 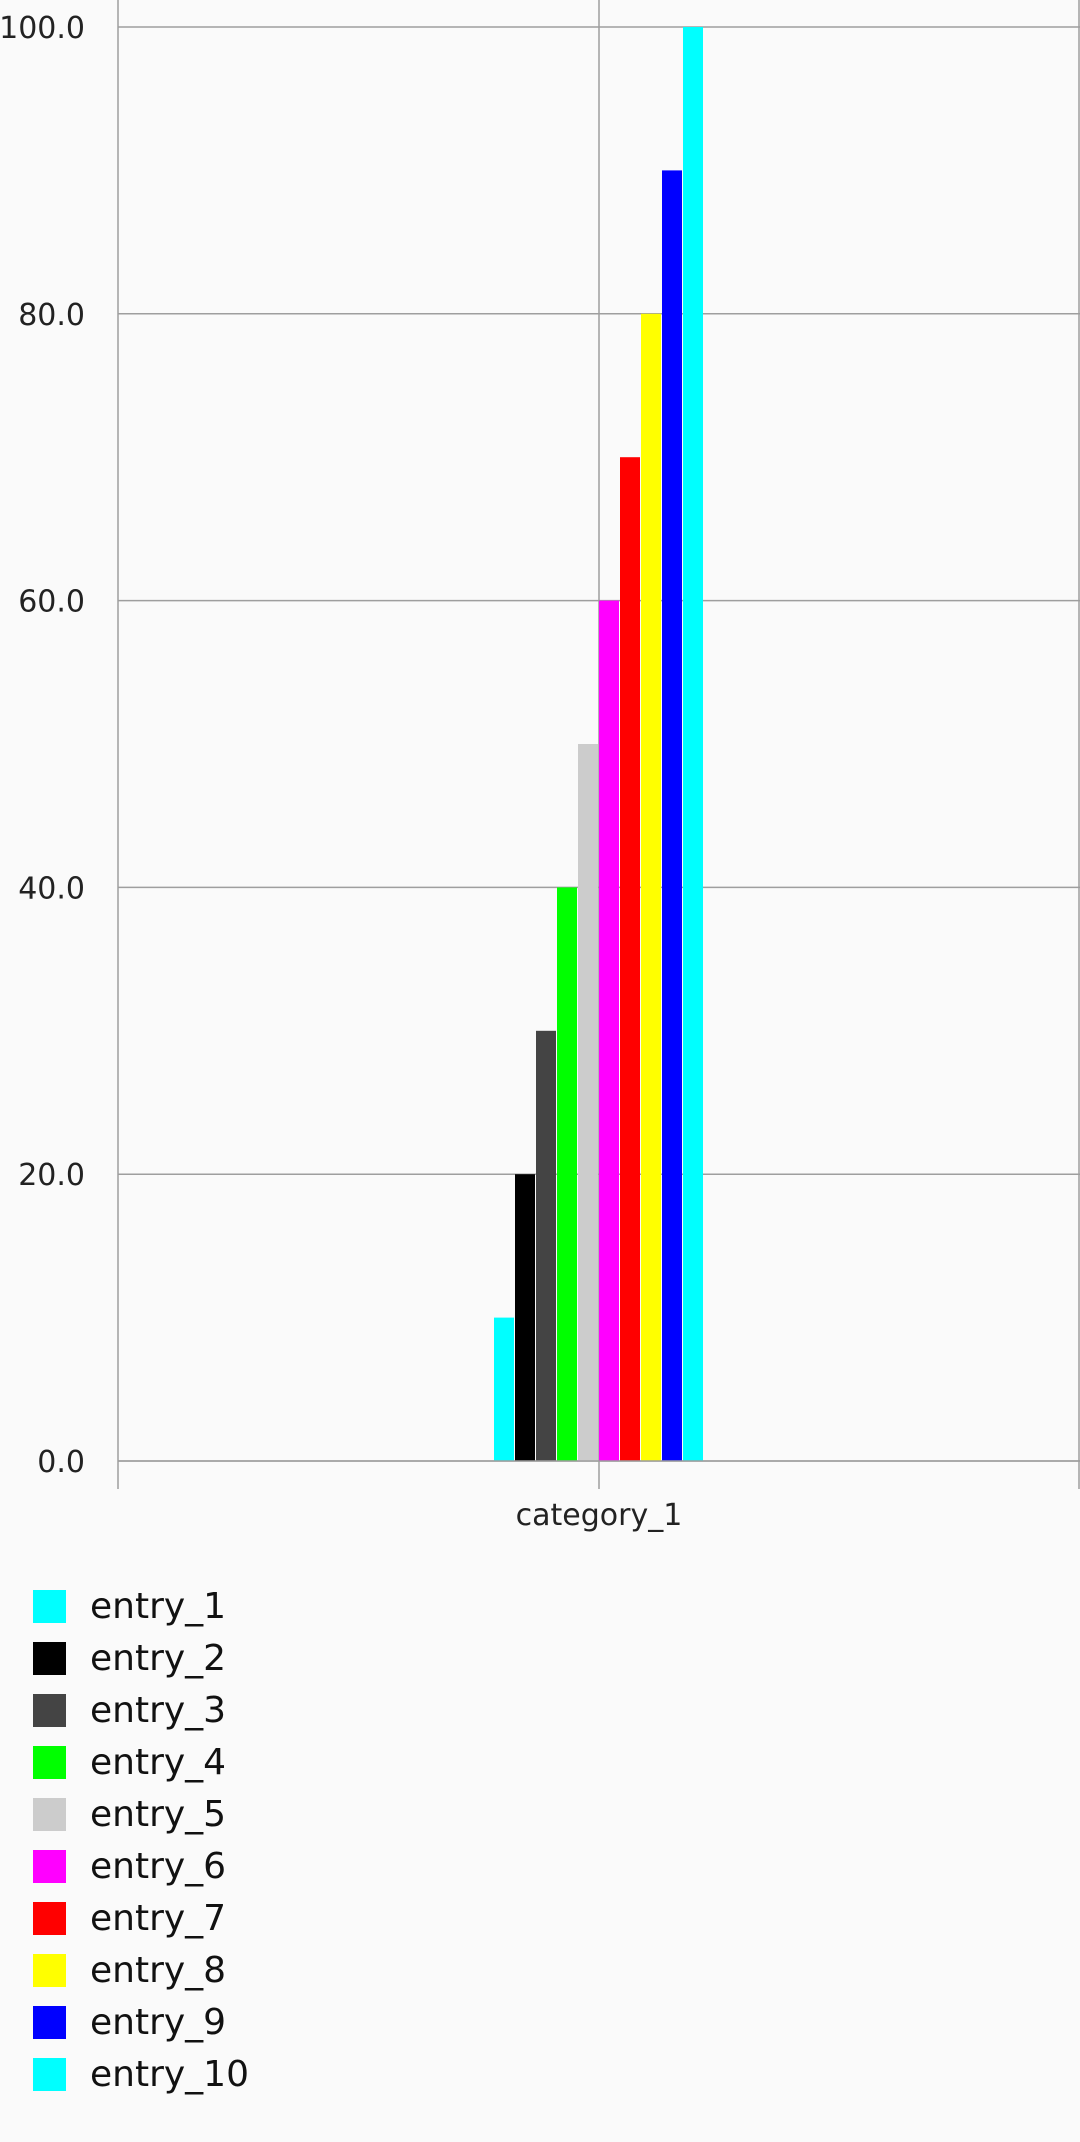 I want to click on legend-label: entry_4, so click(x=158, y=1762).